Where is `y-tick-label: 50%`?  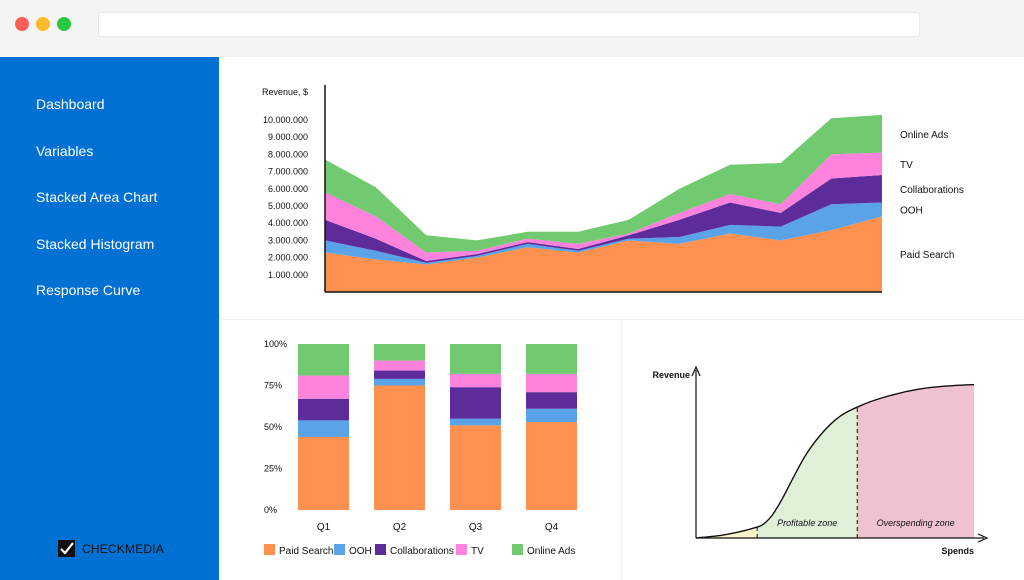 y-tick-label: 50% is located at coordinates (273, 427).